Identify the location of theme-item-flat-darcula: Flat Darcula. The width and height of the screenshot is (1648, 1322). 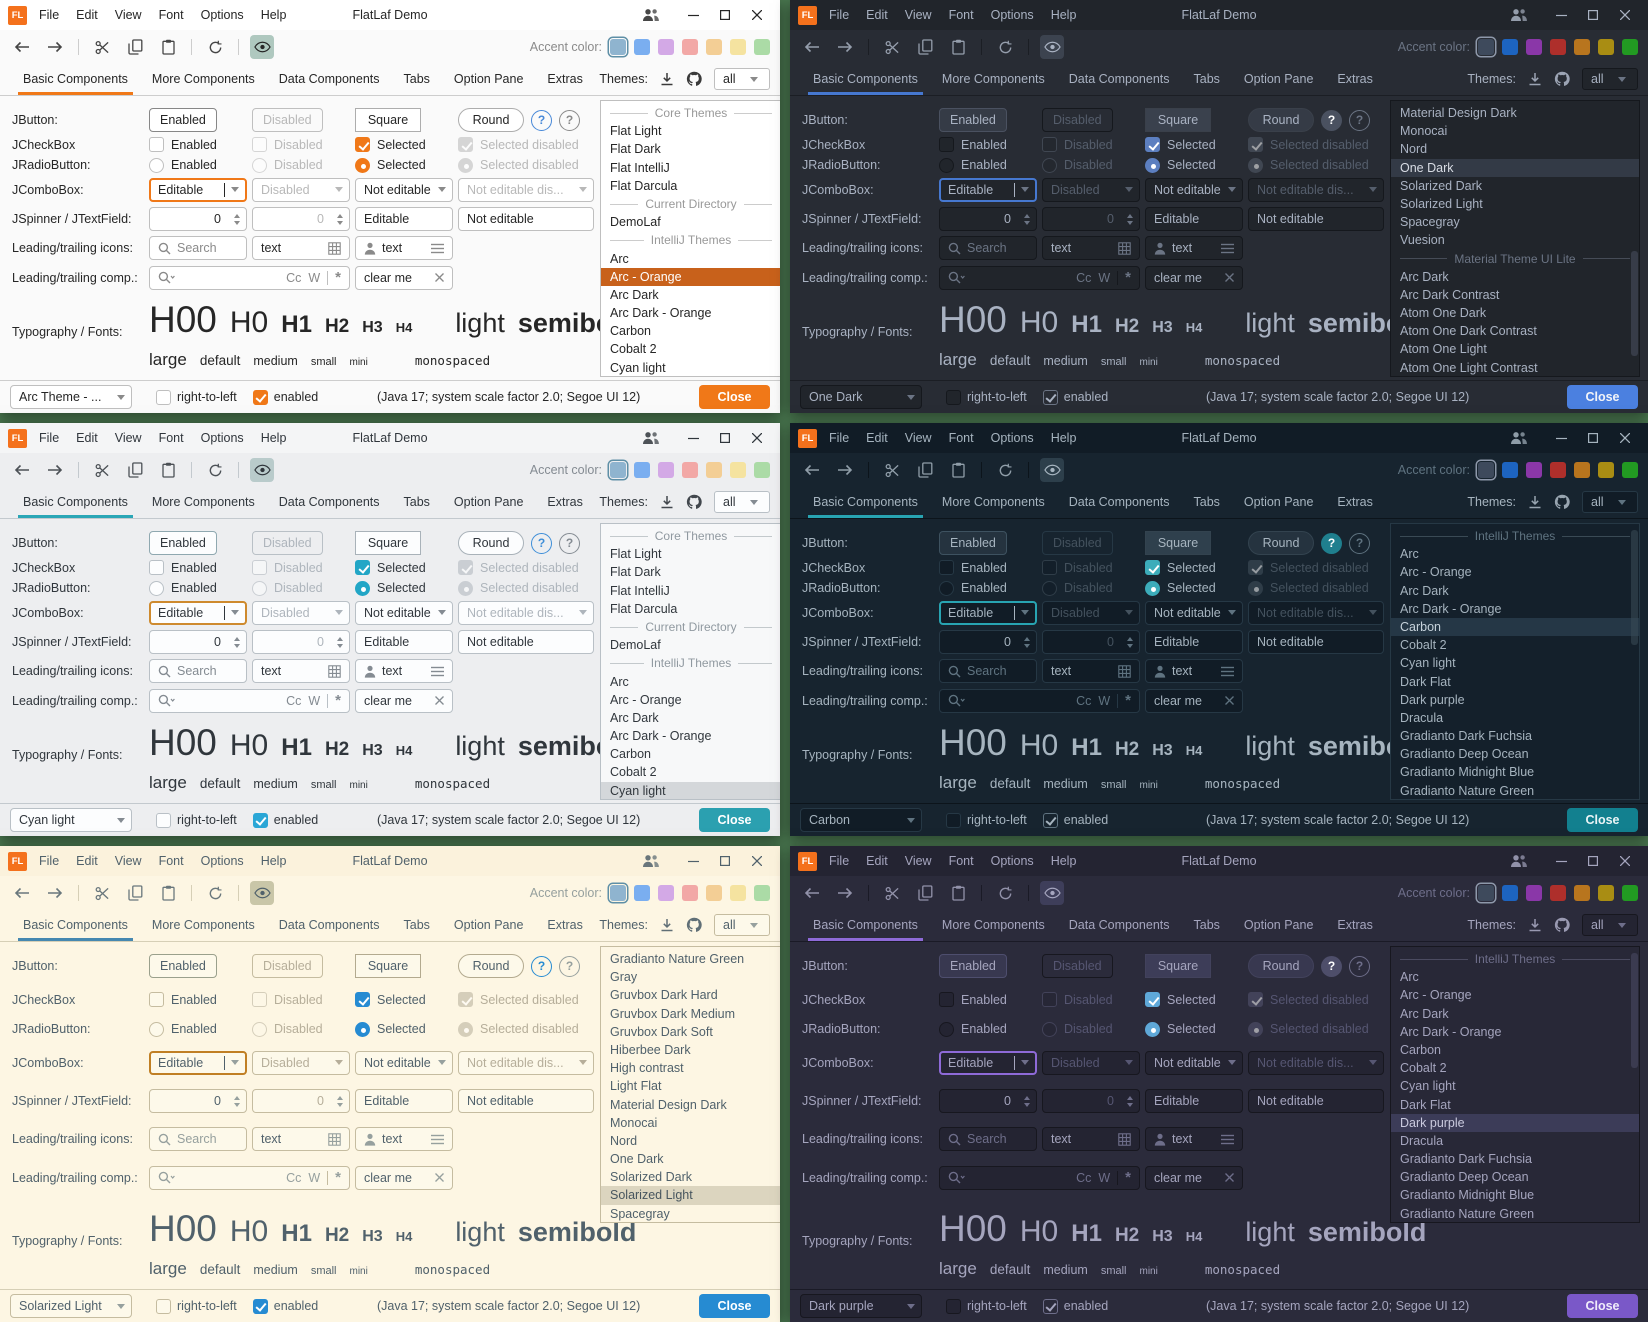
(644, 185).